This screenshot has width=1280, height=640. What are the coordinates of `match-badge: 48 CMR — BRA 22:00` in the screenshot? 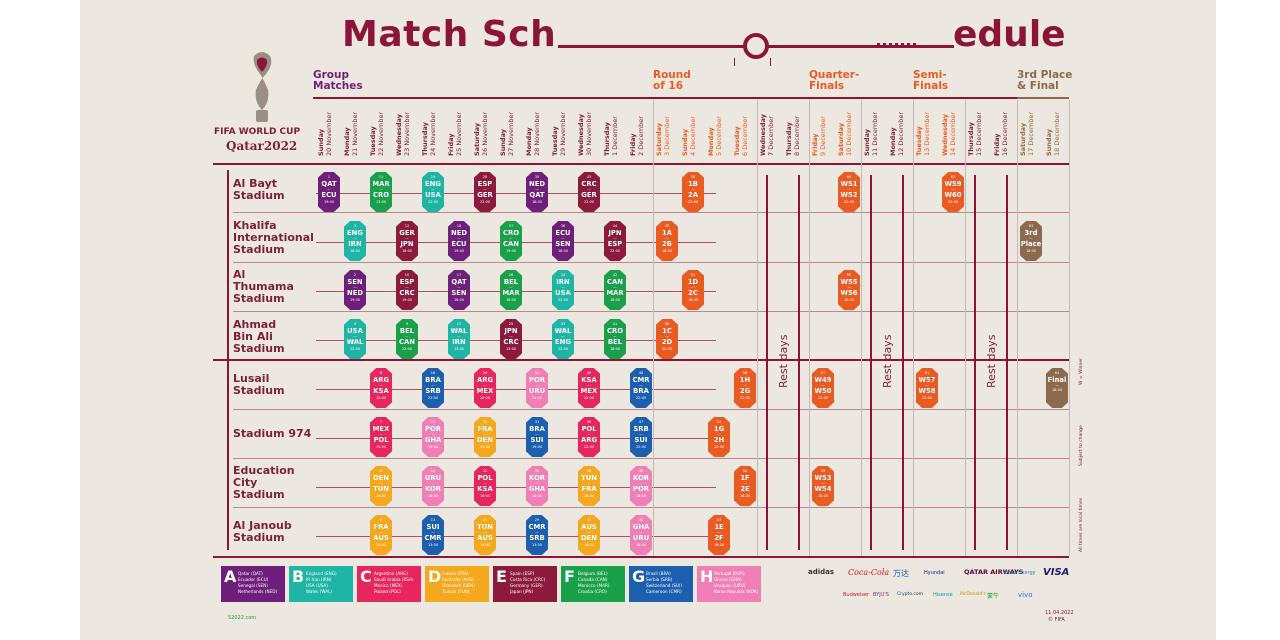 It's located at (641, 388).